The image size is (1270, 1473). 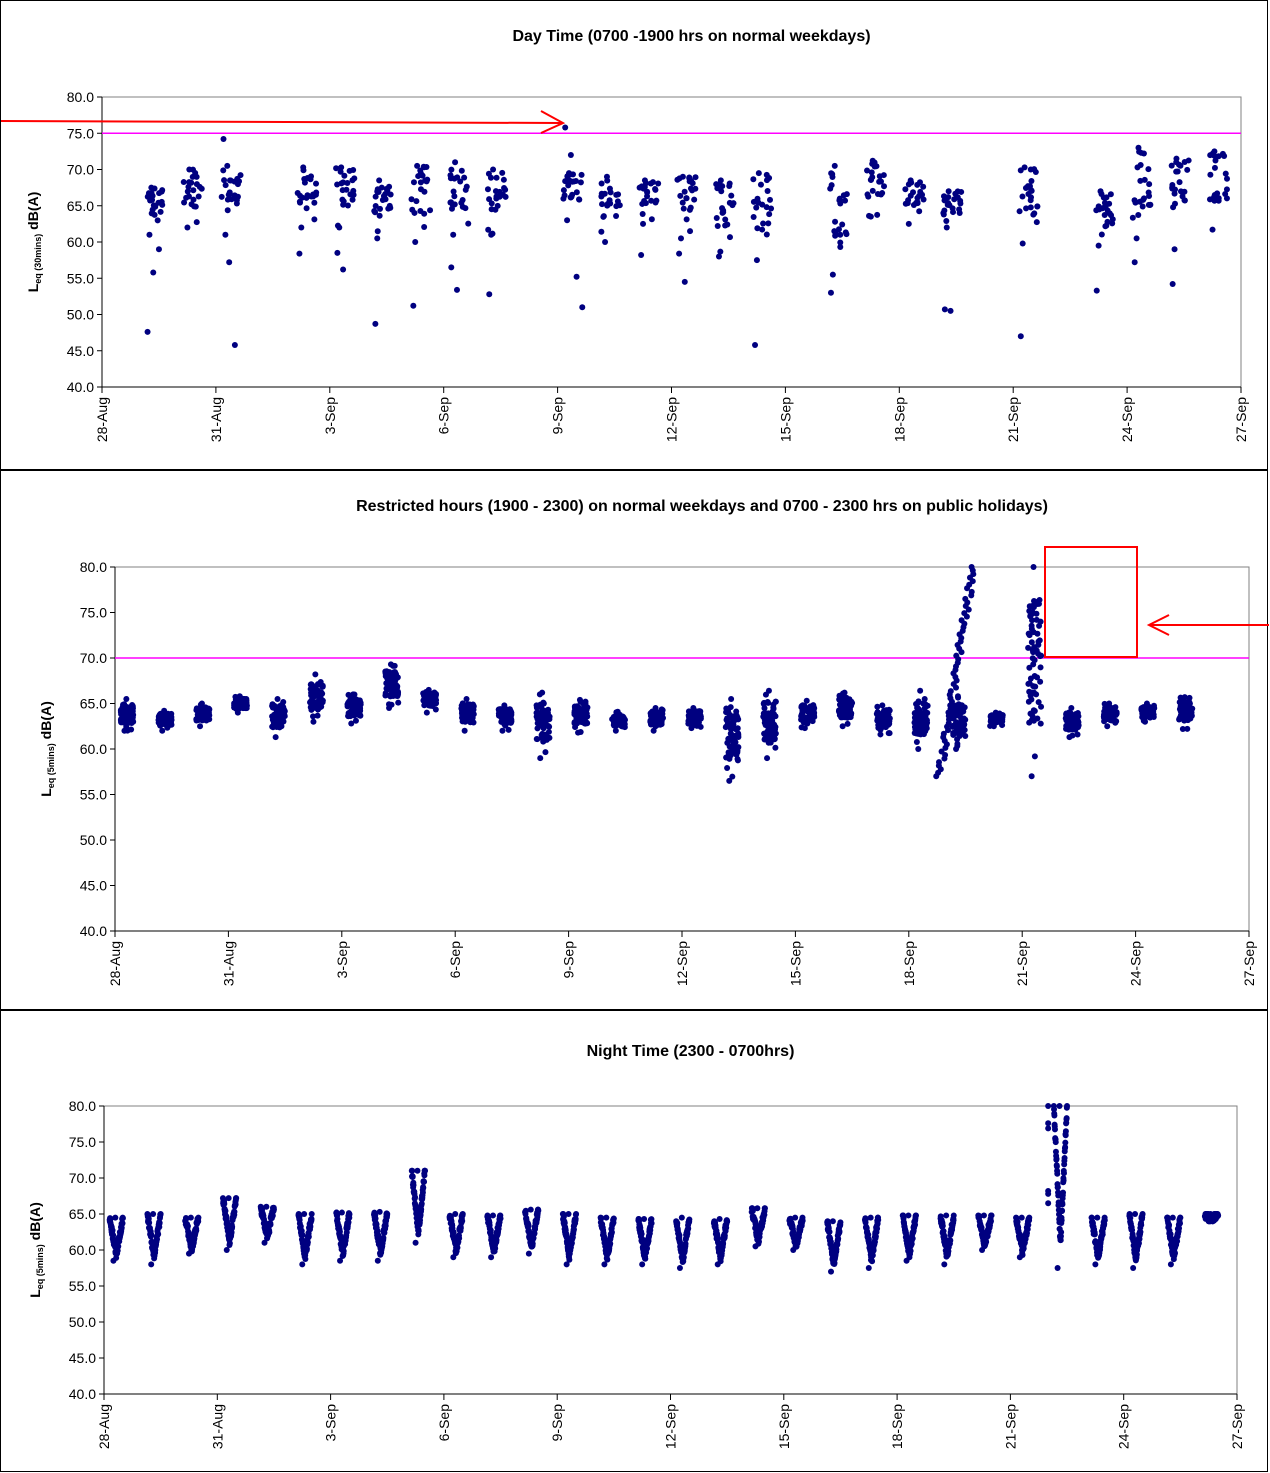 What do you see at coordinates (82, 1178) in the screenshot?
I see `y-tick-label: 70.0` at bounding box center [82, 1178].